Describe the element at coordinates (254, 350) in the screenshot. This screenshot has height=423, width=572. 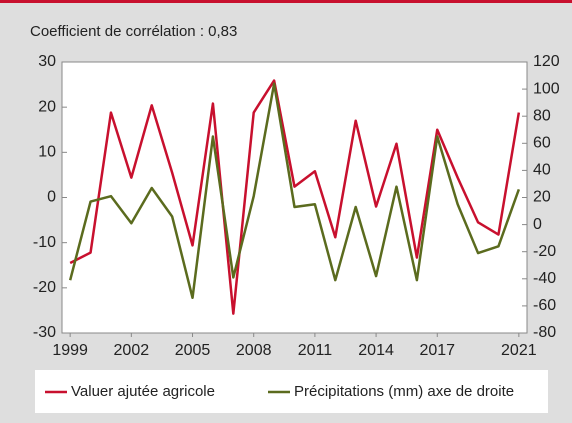
I see `x-tick-label: 2008` at that location.